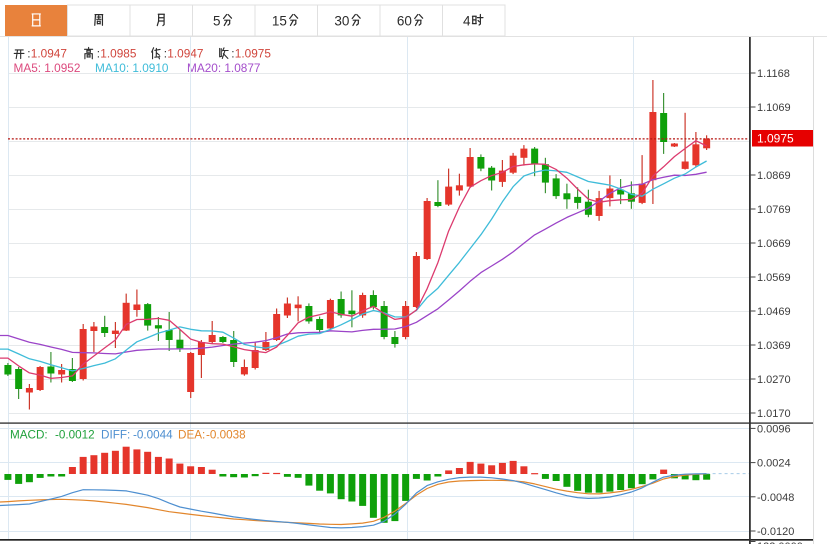 The width and height of the screenshot is (827, 544). Describe the element at coordinates (467, 21) in the screenshot. I see `svg-text: 4` at that location.